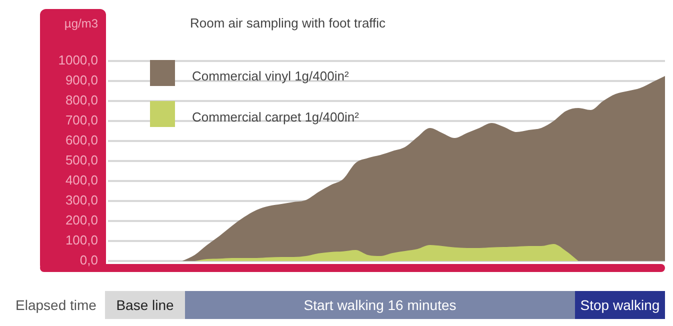 The image size is (673, 326). I want to click on text: Start walking 16 minutes, so click(380, 305).